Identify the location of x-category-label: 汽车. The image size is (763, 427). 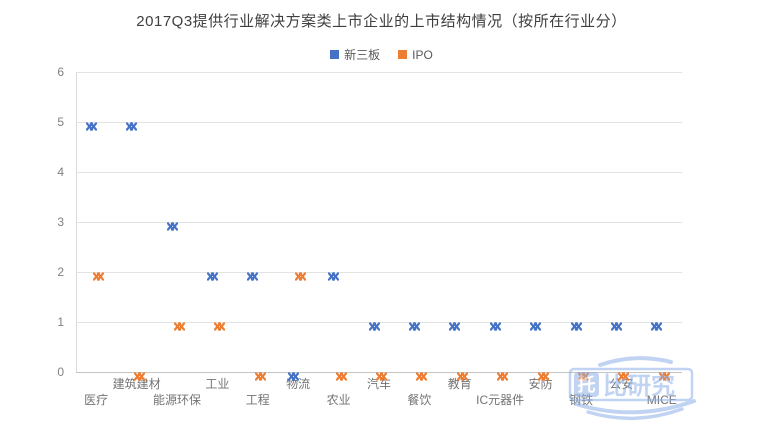
(378, 384).